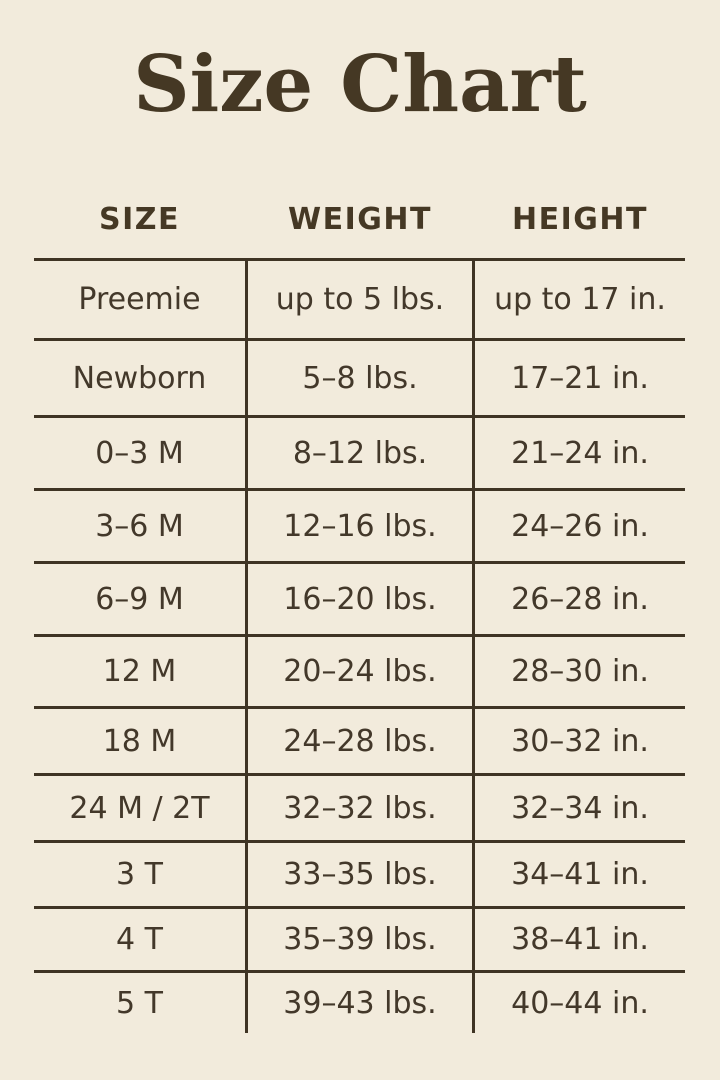 The height and width of the screenshot is (1080, 720). What do you see at coordinates (139, 526) in the screenshot?
I see `size-cell: 3–6 M` at bounding box center [139, 526].